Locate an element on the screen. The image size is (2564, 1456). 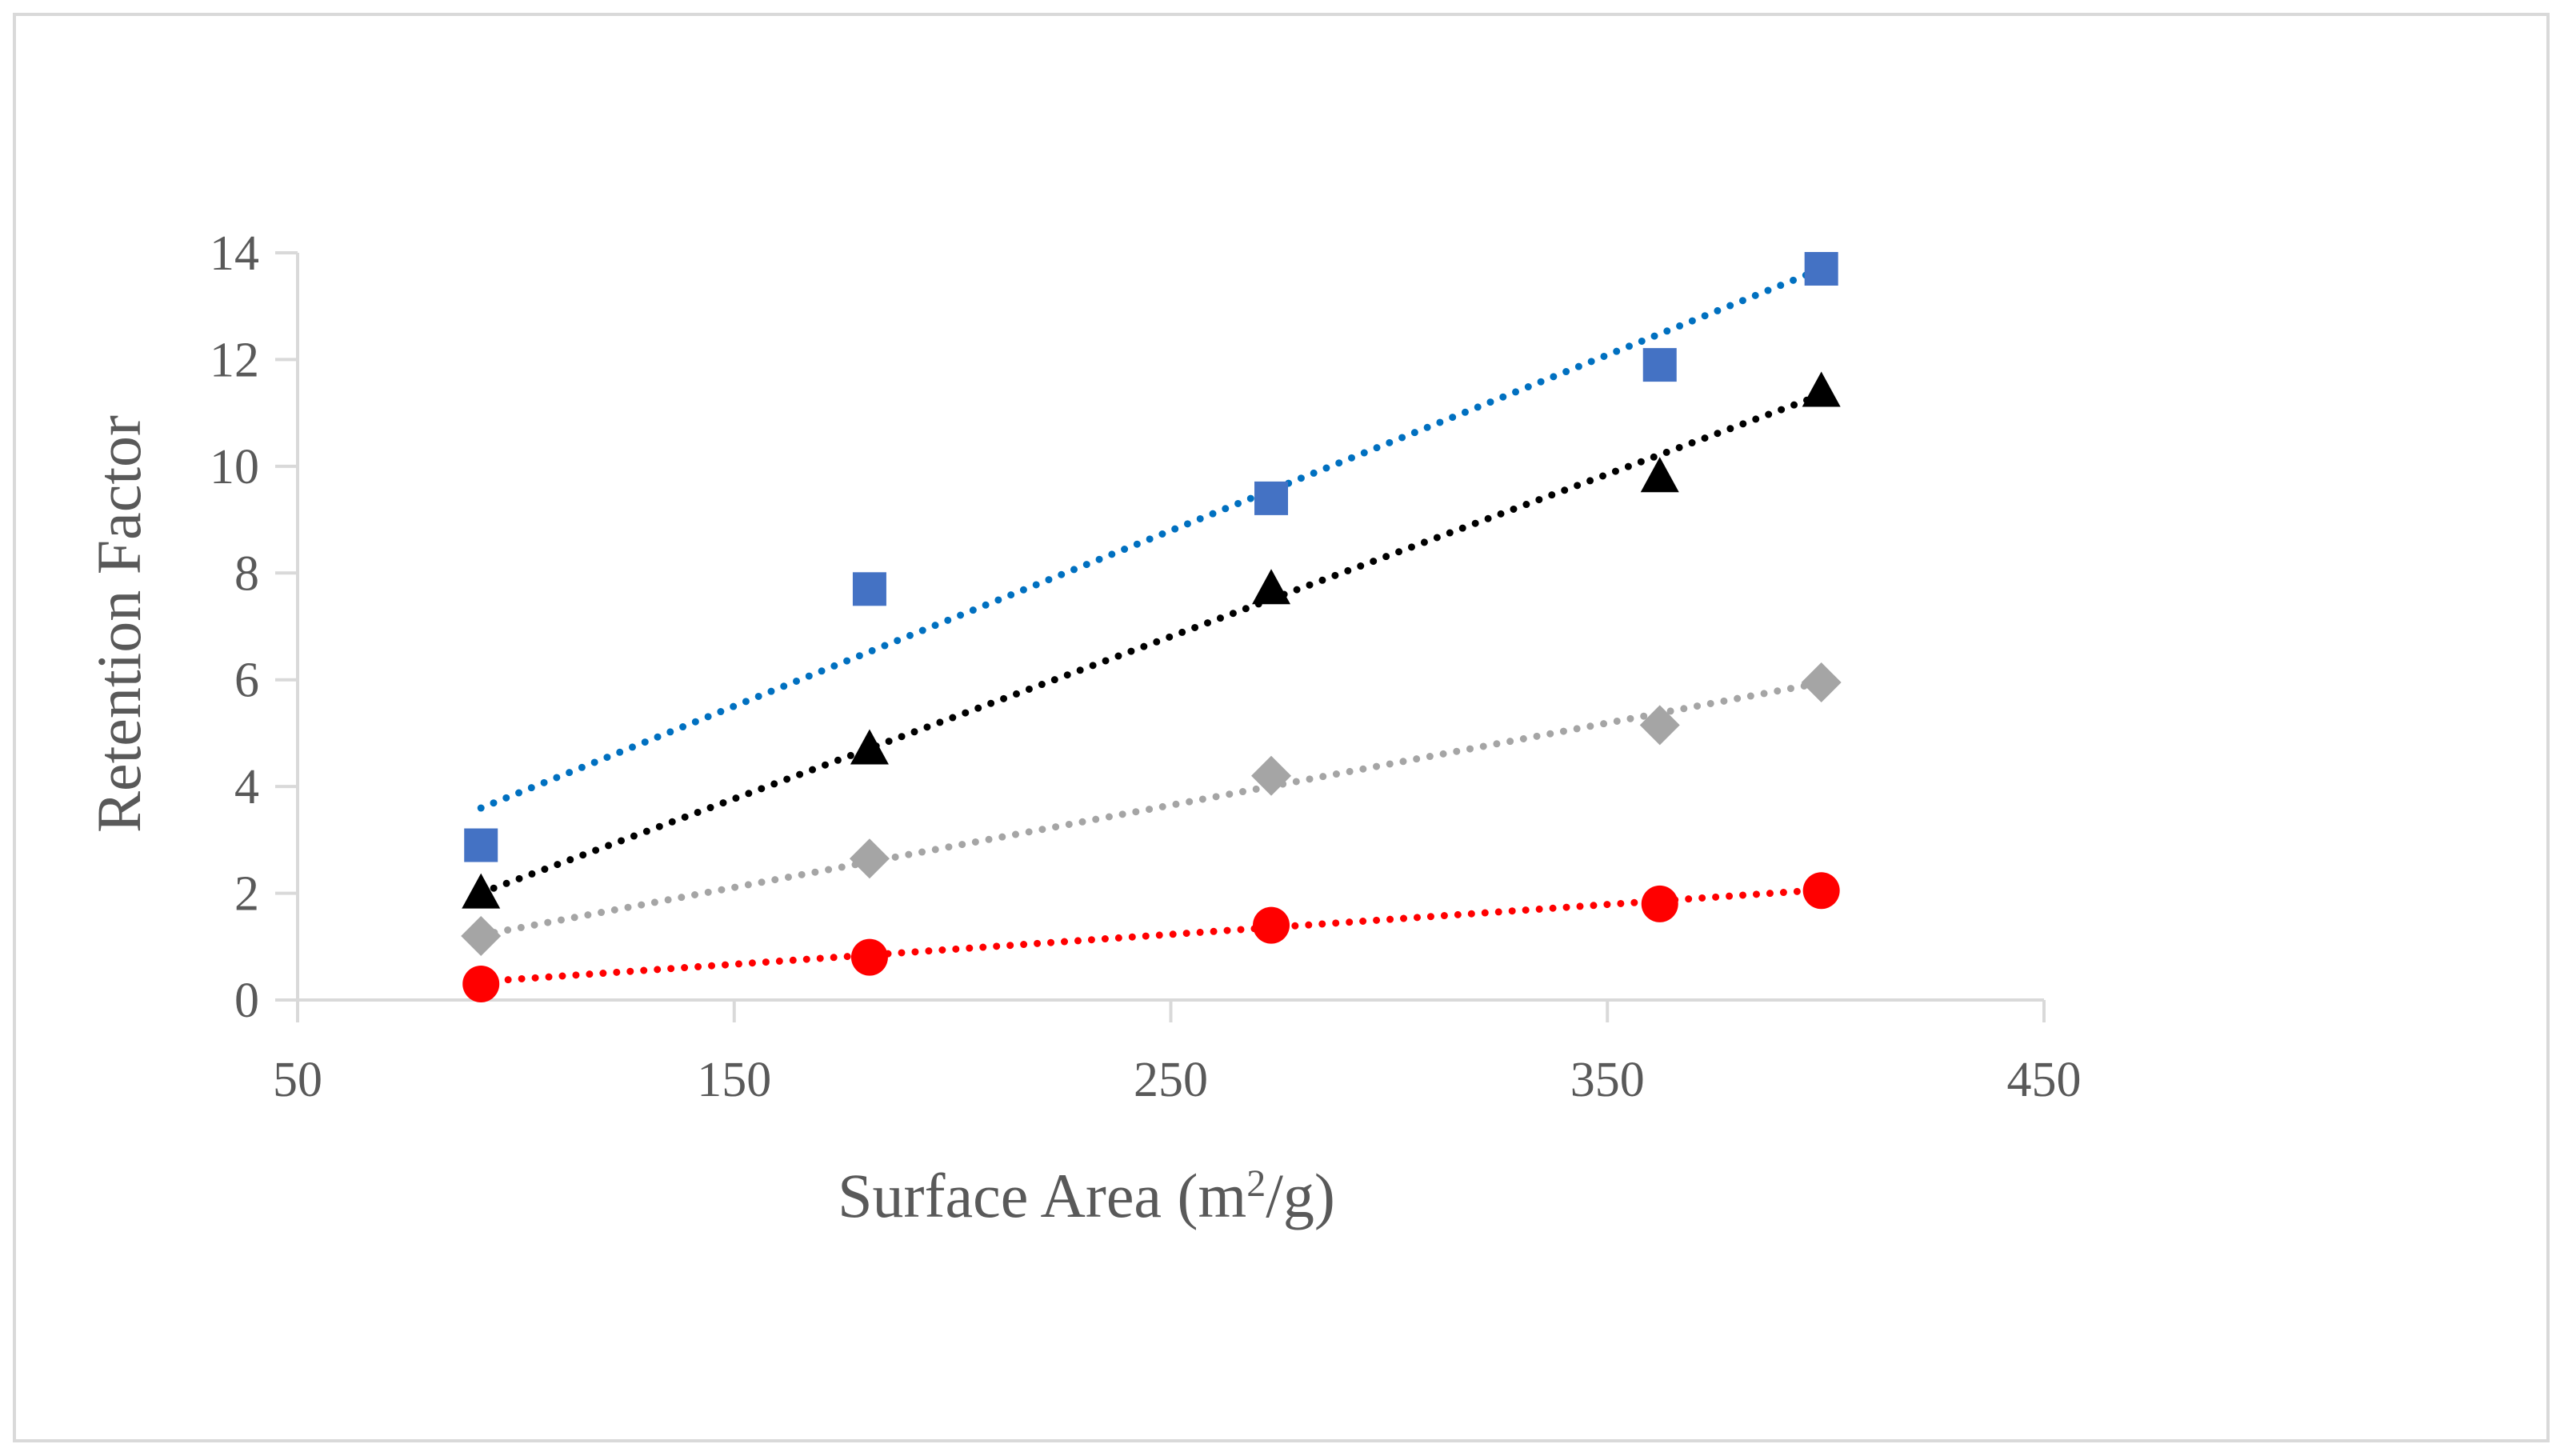
y-tick-label: 2 is located at coordinates (246, 894).